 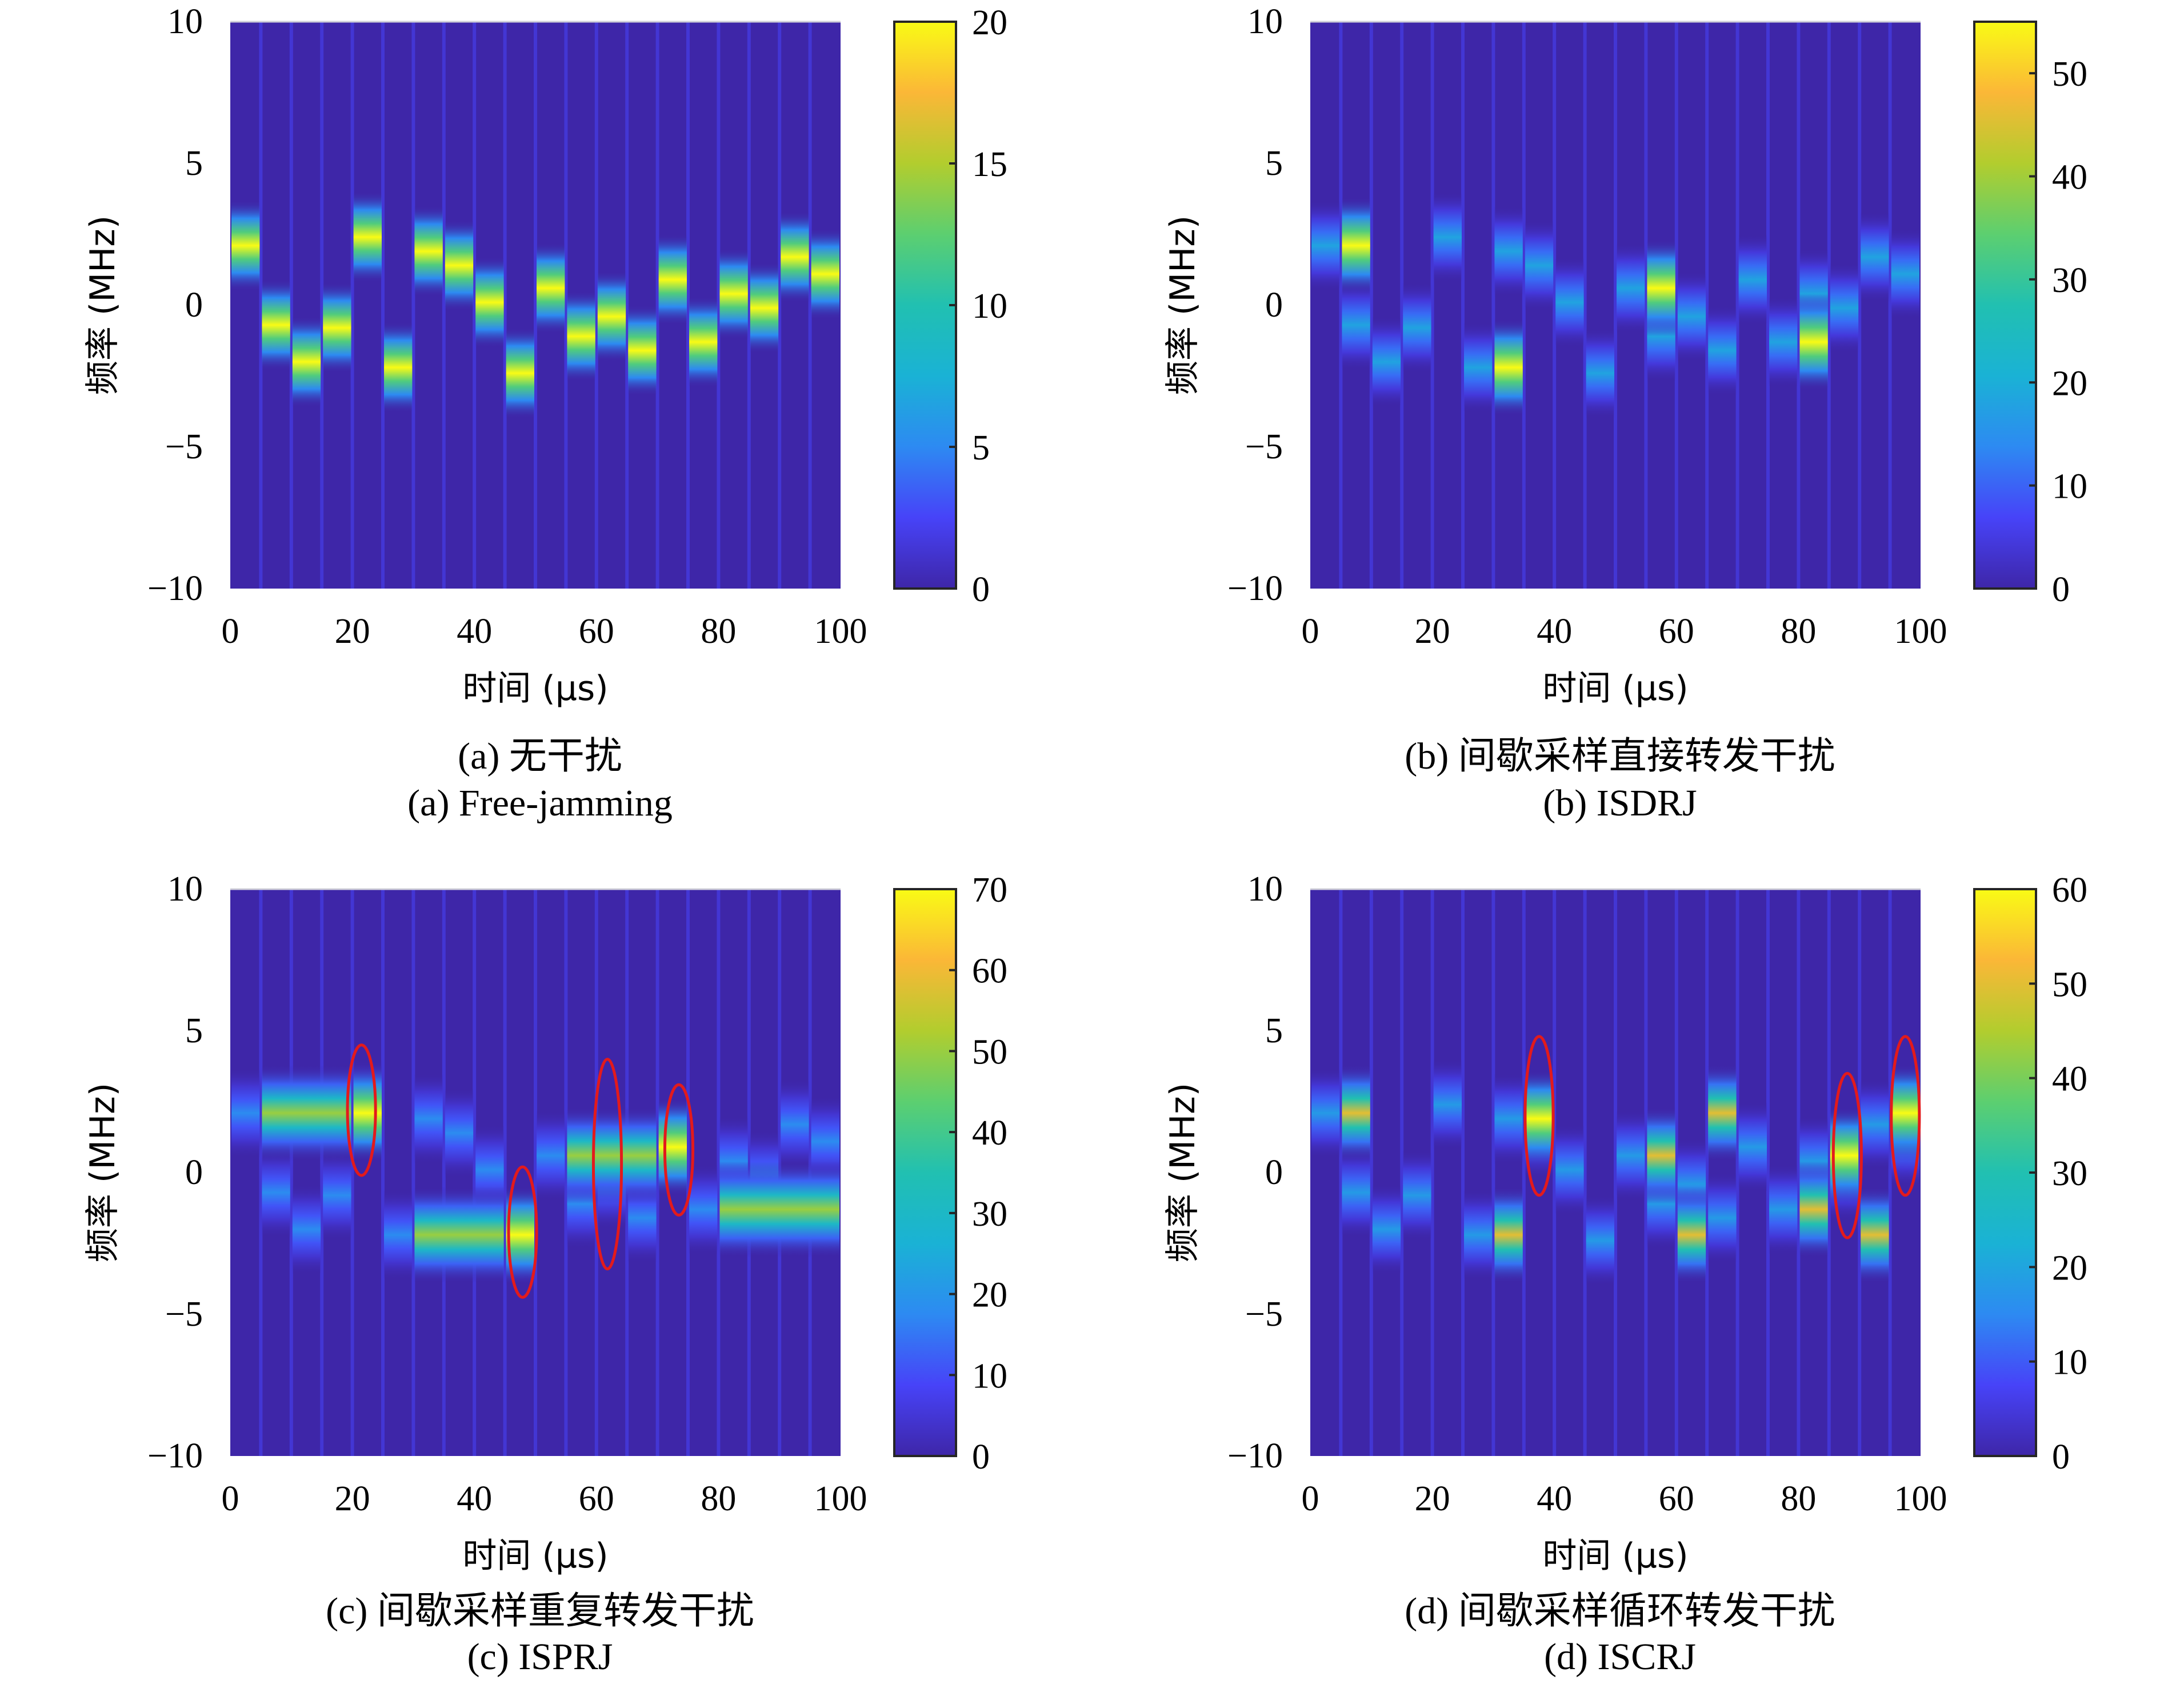 I want to click on x-tick-label: 0, so click(x=1310, y=1498).